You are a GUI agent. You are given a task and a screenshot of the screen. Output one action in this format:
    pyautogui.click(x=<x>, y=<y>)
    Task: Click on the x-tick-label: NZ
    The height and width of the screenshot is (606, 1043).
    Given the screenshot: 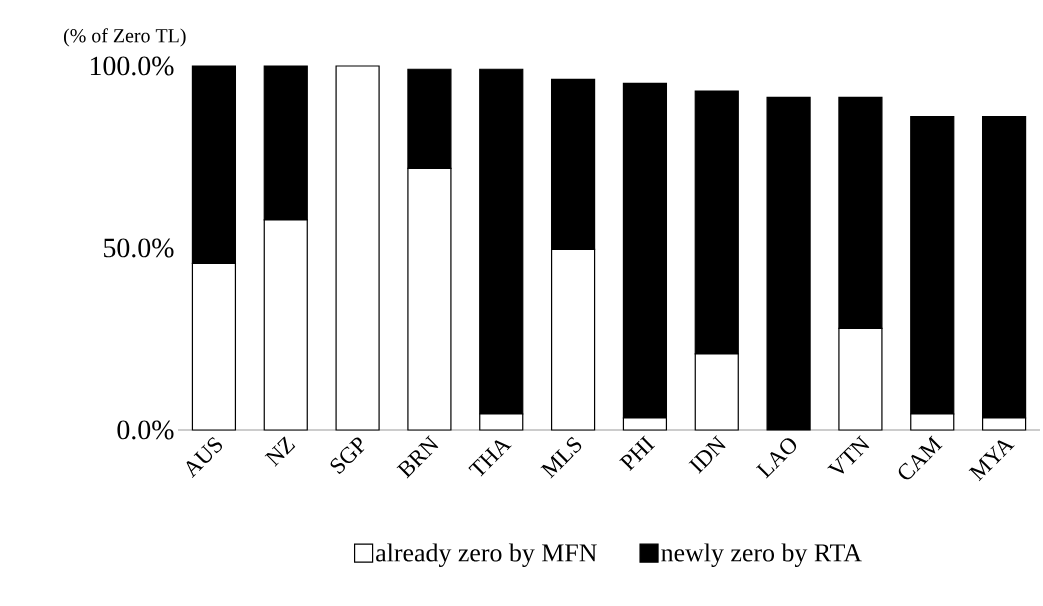 What is the action you would take?
    pyautogui.click(x=280, y=451)
    